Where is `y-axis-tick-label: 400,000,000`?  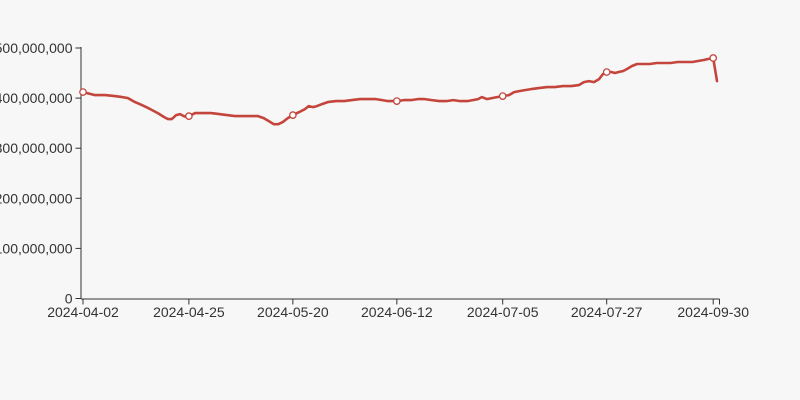 y-axis-tick-label: 400,000,000 is located at coordinates (36, 98).